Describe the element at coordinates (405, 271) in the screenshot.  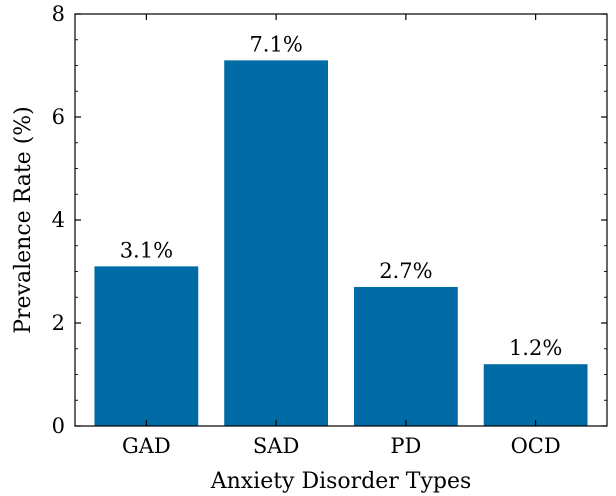
I see `data-label-pd: 2.7%` at that location.